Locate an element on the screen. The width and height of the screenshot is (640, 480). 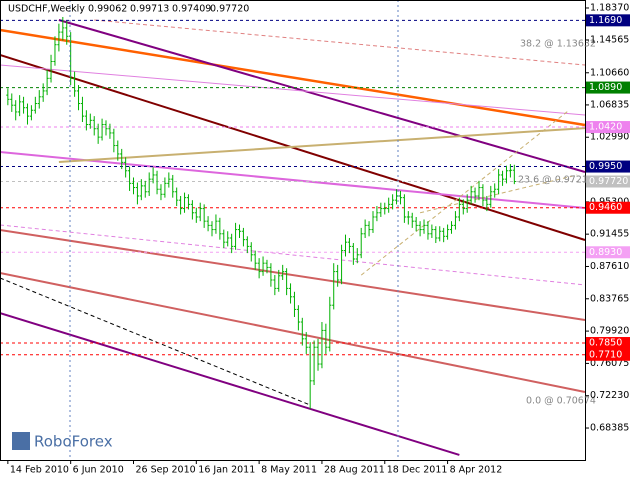
level-label: 1.0890 is located at coordinates (605, 87).